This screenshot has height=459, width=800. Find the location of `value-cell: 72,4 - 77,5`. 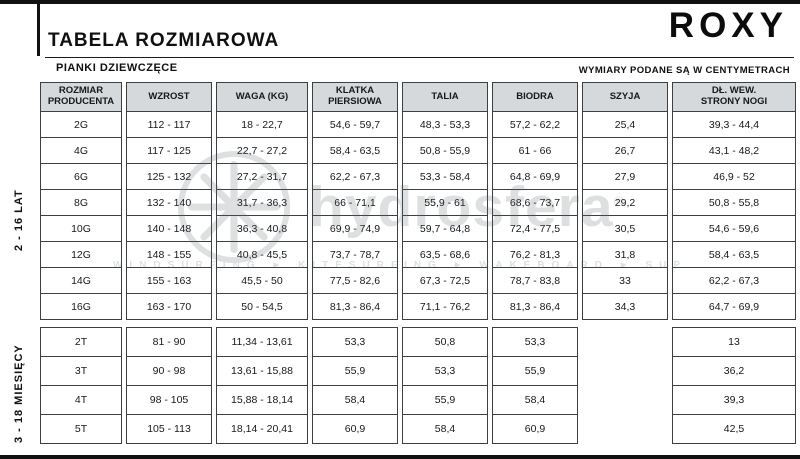

value-cell: 72,4 - 77,5 is located at coordinates (535, 228).